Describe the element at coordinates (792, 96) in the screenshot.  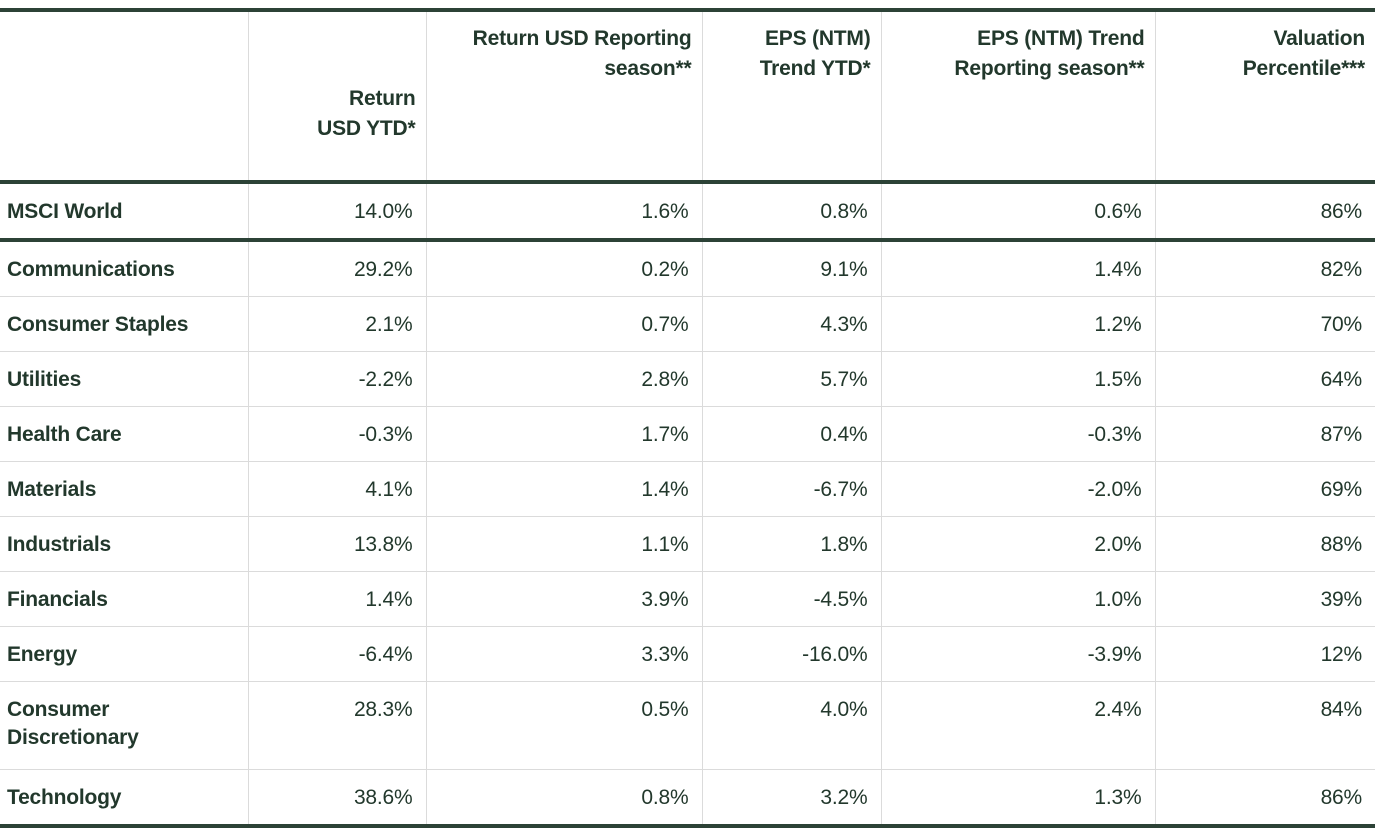
I see `col-header-eps-ntm-trend-ytd: EPS (NTM) Trend YTD*` at that location.